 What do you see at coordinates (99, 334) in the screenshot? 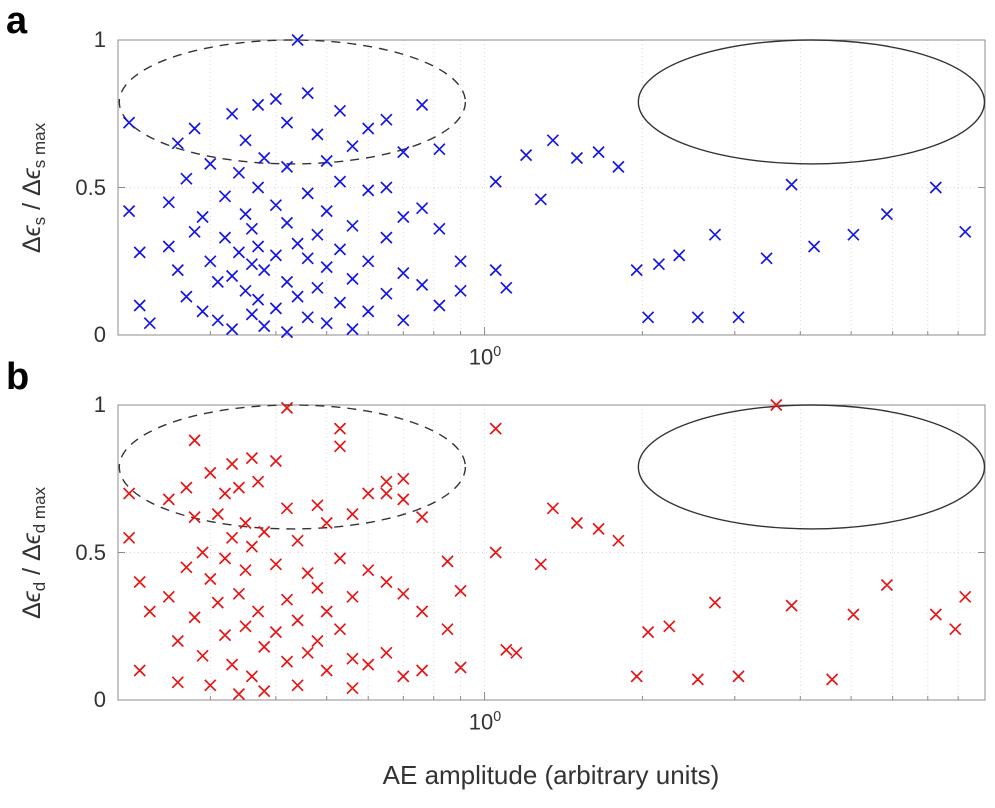
I see `y-tick-a-0: 0` at bounding box center [99, 334].